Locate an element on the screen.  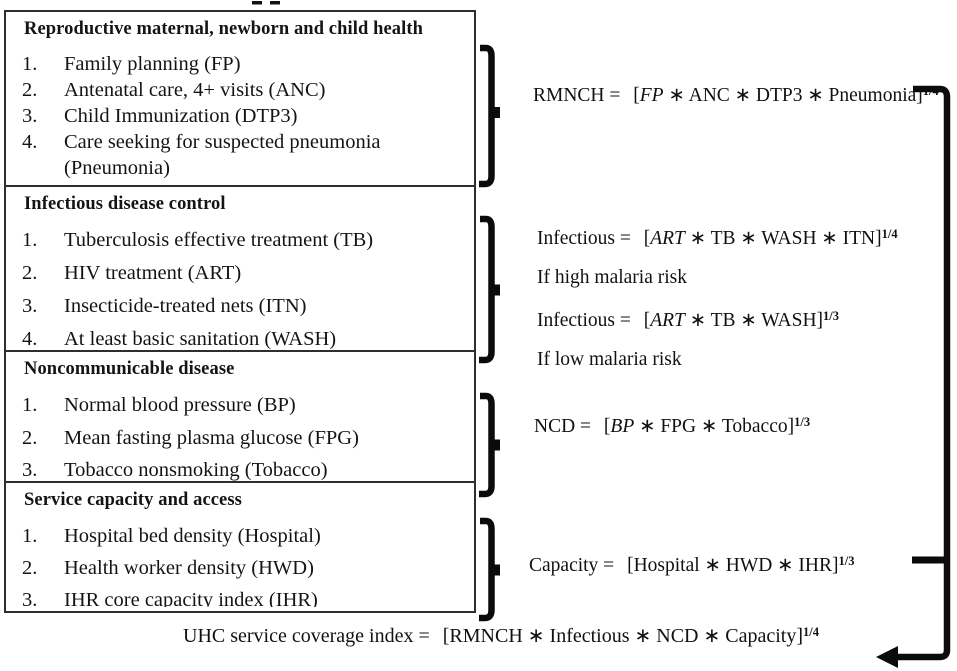
section-heading: Infectious disease control is located at coordinates (125, 204).